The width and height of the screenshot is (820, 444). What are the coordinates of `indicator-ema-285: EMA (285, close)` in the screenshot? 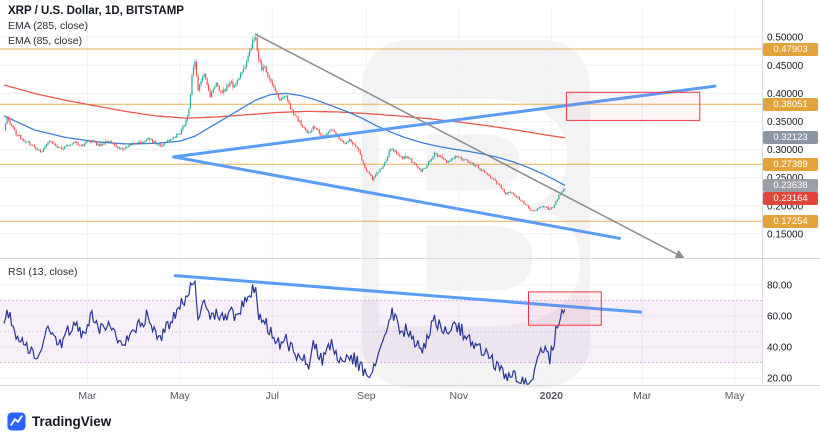 It's located at (48, 26).